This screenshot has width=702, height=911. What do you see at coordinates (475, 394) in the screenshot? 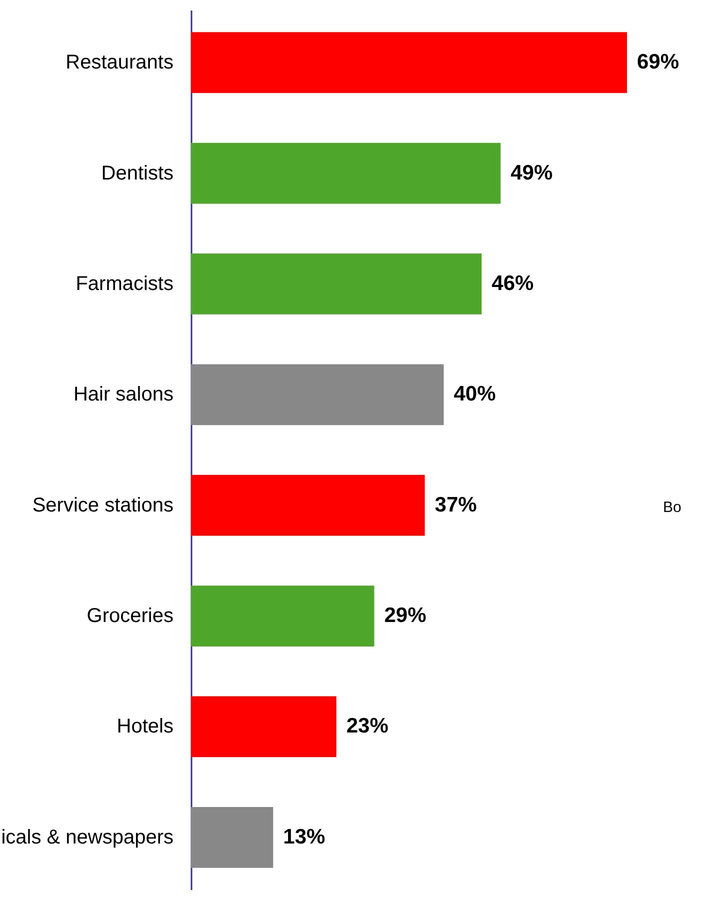
I see `data-label: 40%` at bounding box center [475, 394].